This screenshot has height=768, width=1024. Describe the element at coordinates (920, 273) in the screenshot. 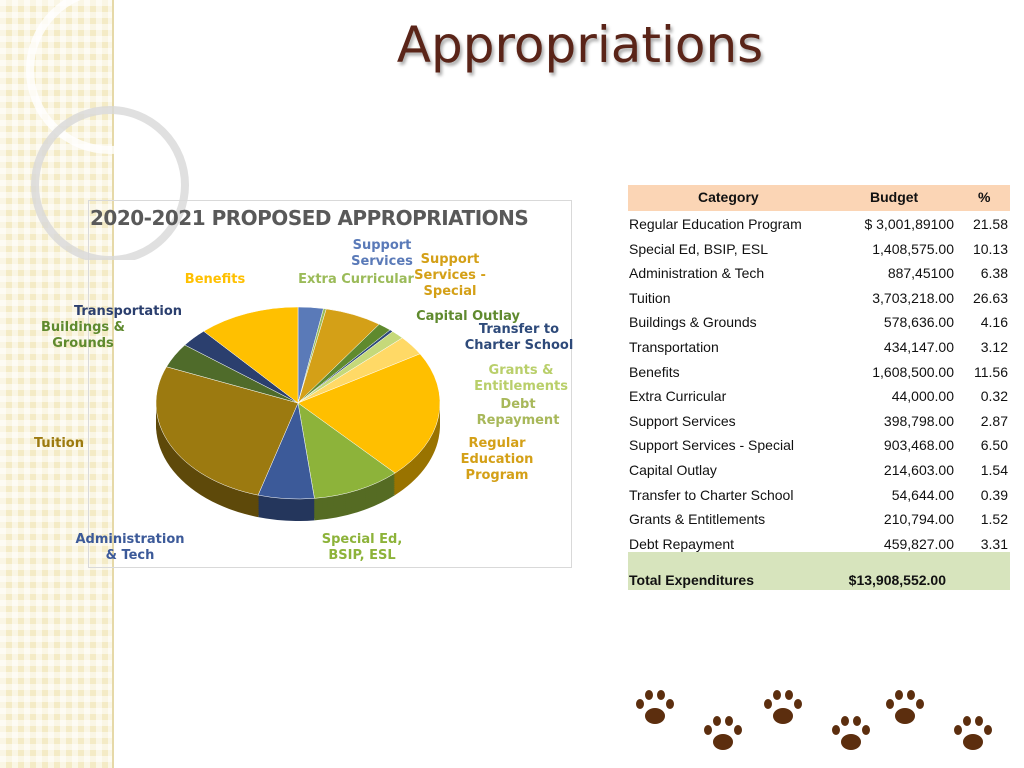

I see `table-cell: 887,45100` at that location.